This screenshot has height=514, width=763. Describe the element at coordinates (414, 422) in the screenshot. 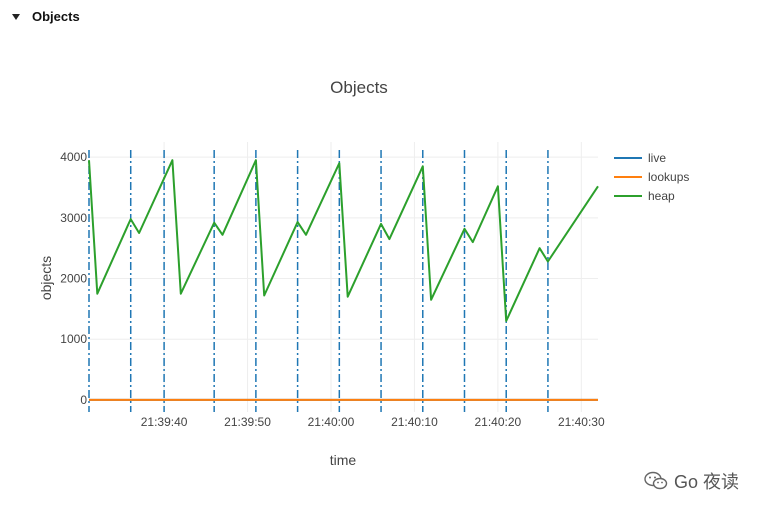

I see `x-tick-label: 21:40:10` at that location.